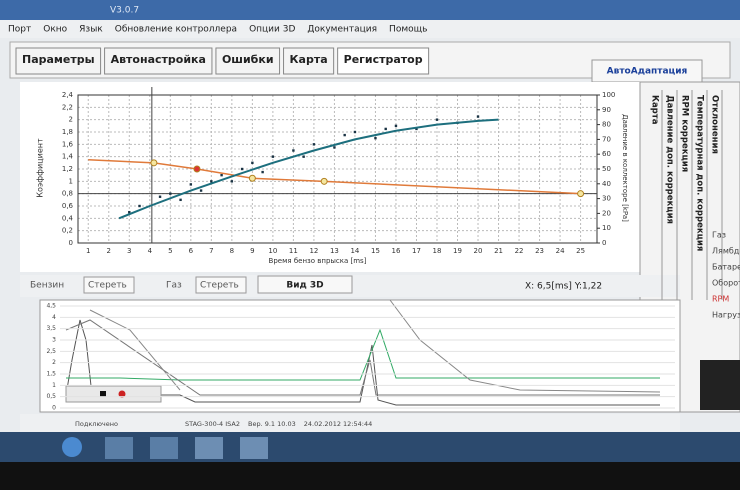 This screenshot has height=490, width=740. I want to click on player-controls, so click(113, 394).